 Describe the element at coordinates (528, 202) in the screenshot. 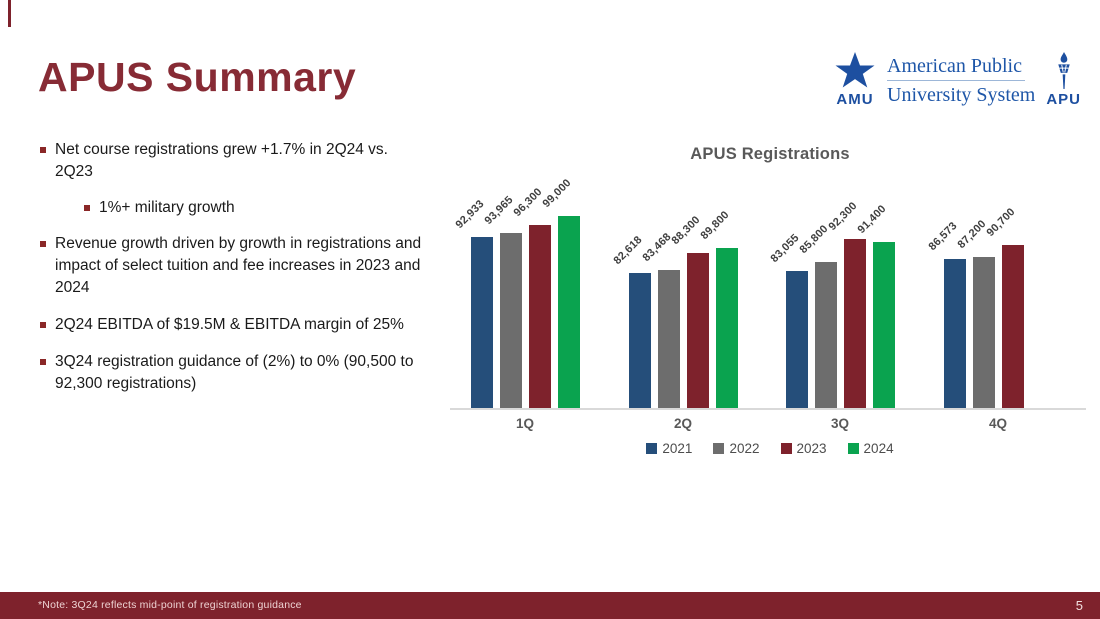

I see `bar-value-label: 96,300` at that location.